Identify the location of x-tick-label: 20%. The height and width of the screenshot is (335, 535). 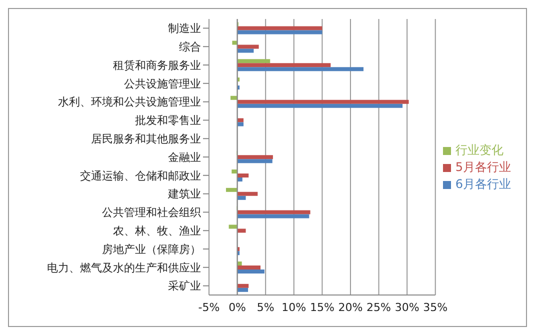
(350, 307).